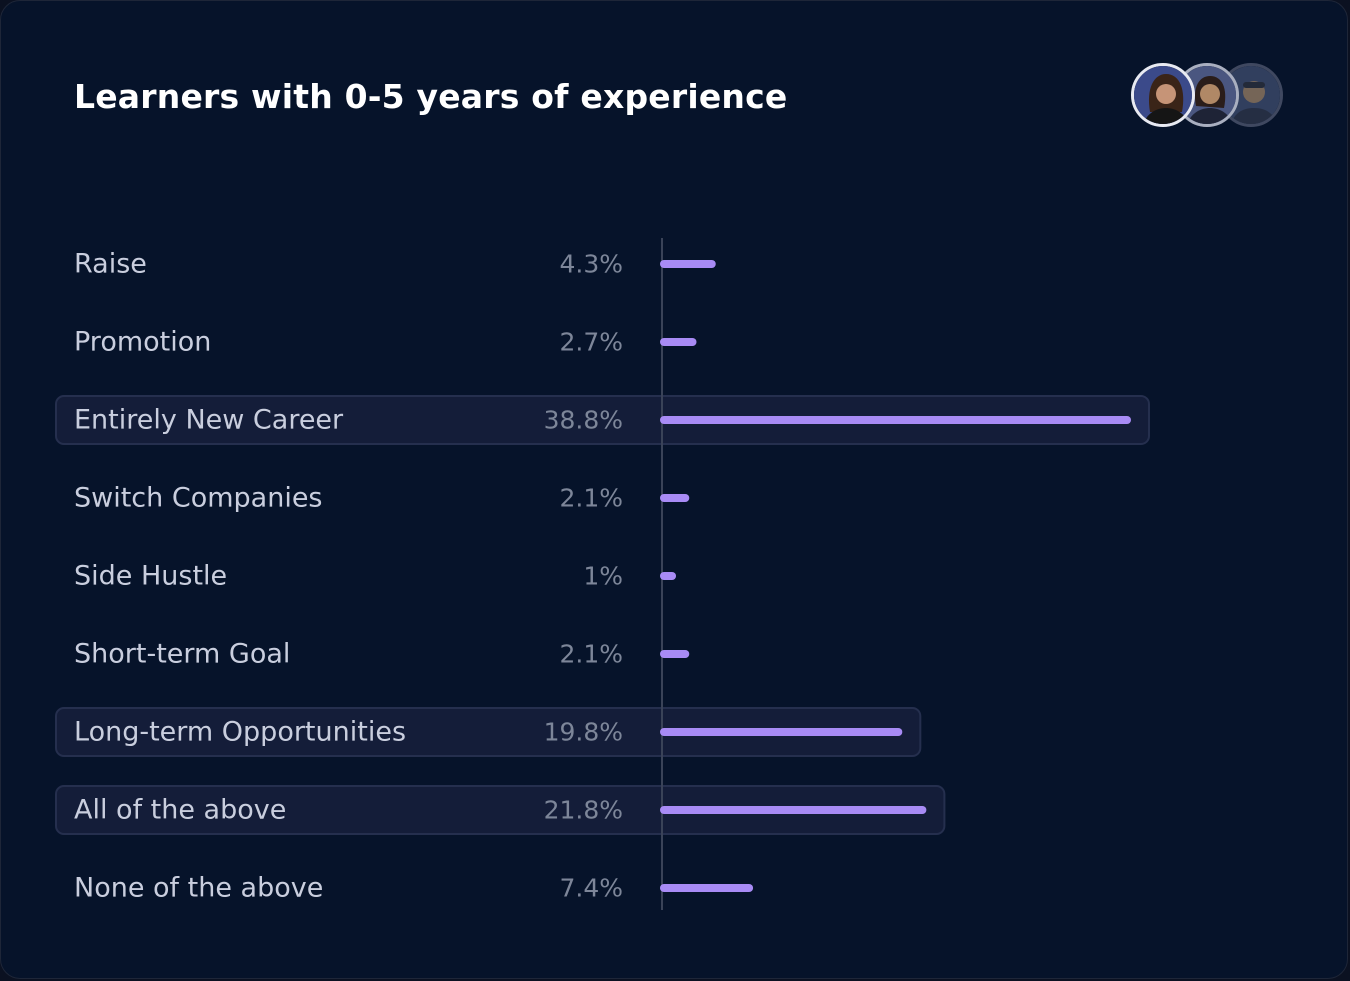 The width and height of the screenshot is (1350, 981). I want to click on avatar, so click(1163, 95).